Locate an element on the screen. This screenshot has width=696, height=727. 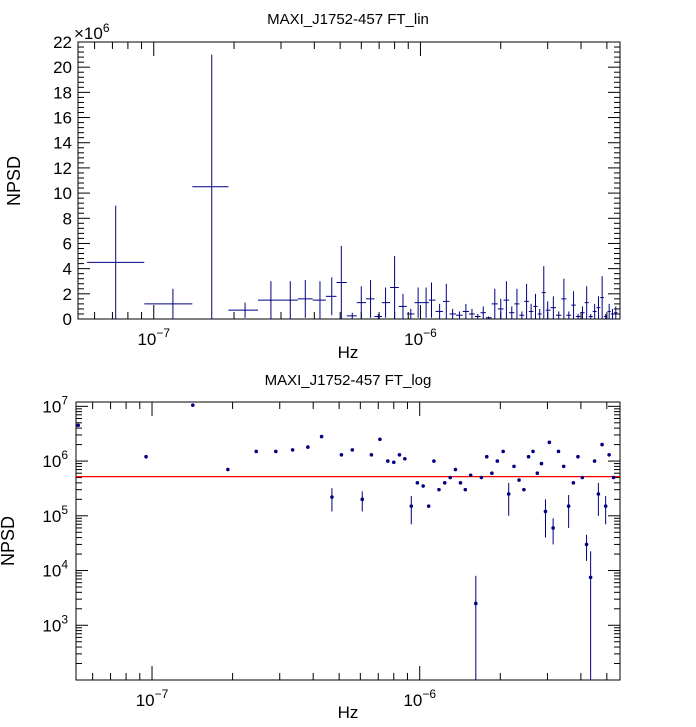
top-y-tick-label: 10 is located at coordinates (62, 193).